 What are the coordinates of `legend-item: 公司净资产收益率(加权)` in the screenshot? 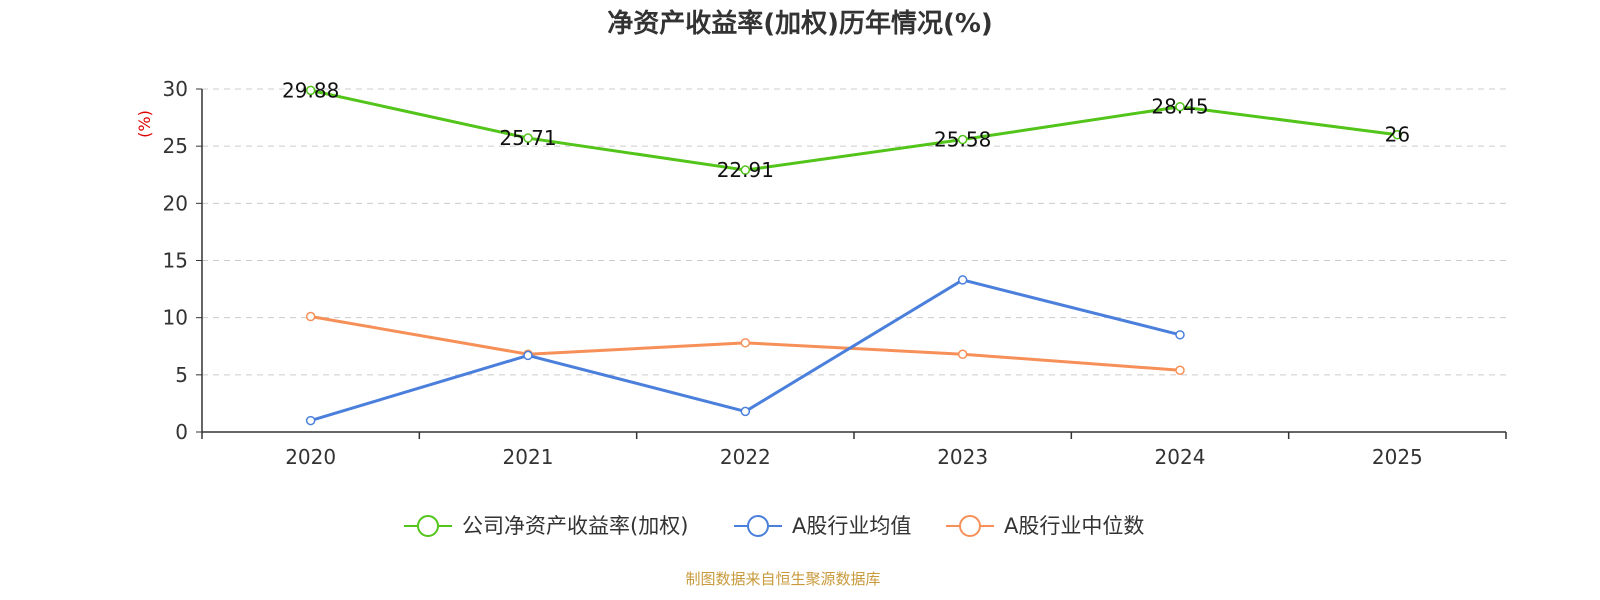 It's located at (546, 526).